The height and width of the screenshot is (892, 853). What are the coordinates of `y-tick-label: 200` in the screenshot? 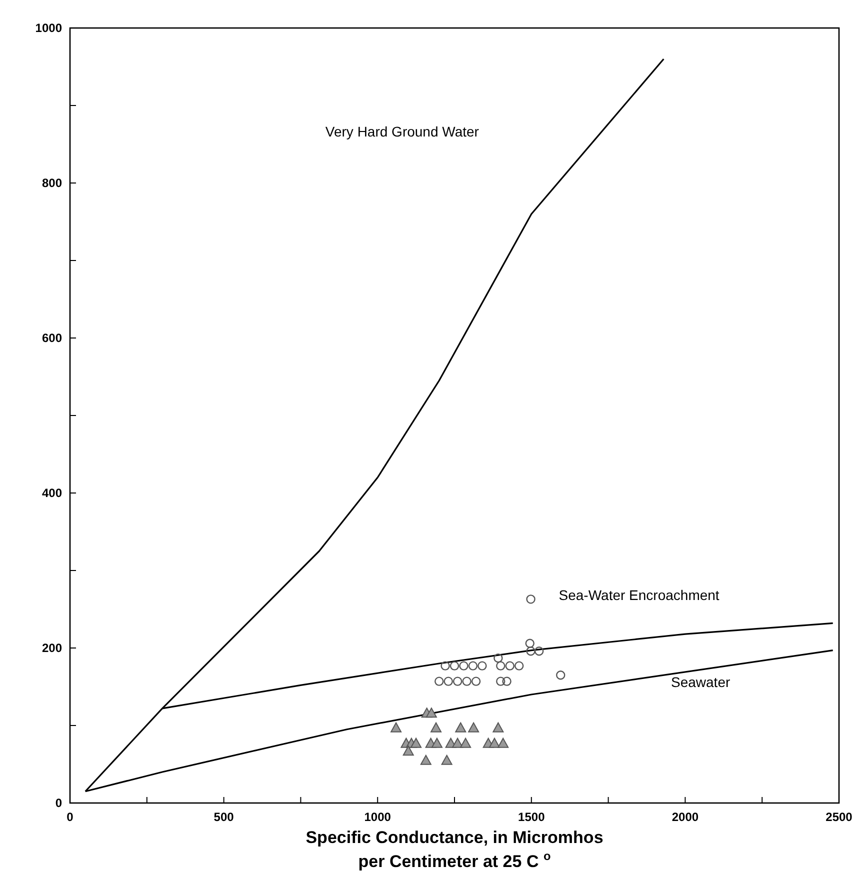 It's located at (52, 648).